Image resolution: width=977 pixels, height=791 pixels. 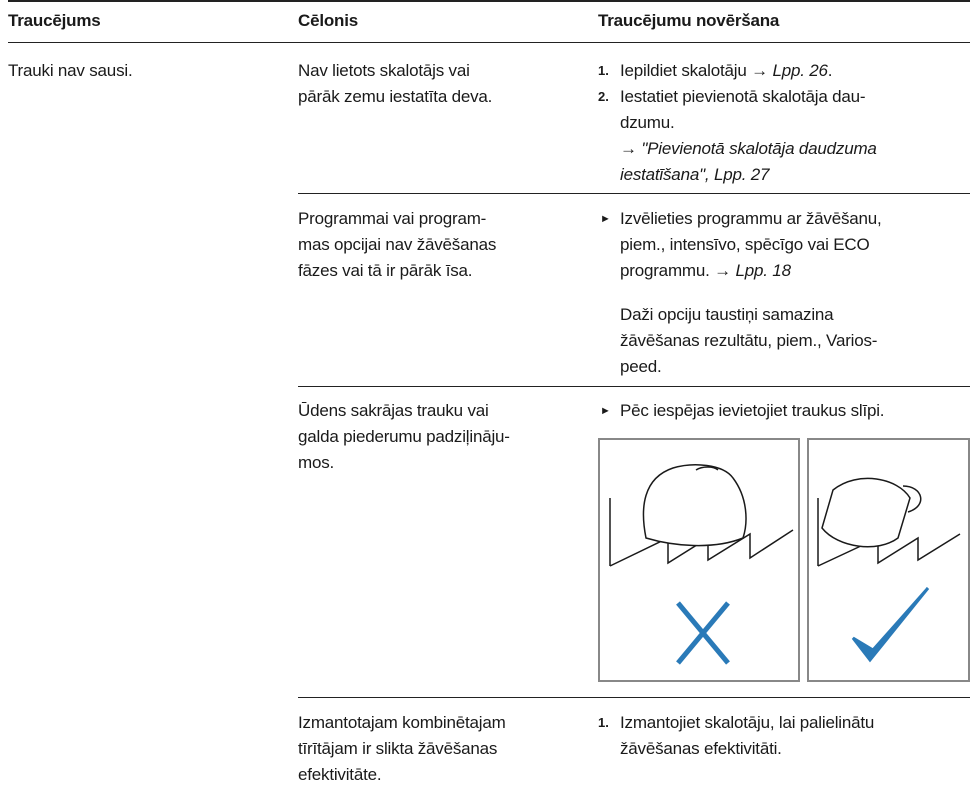 What do you see at coordinates (800, 70) in the screenshot?
I see `ref: Lpp. 26` at bounding box center [800, 70].